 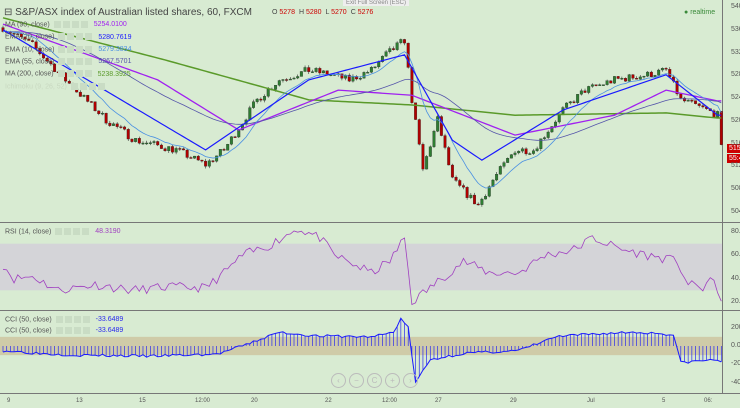 I want to click on legend-label: EMA (20, close), so click(x=30, y=37).